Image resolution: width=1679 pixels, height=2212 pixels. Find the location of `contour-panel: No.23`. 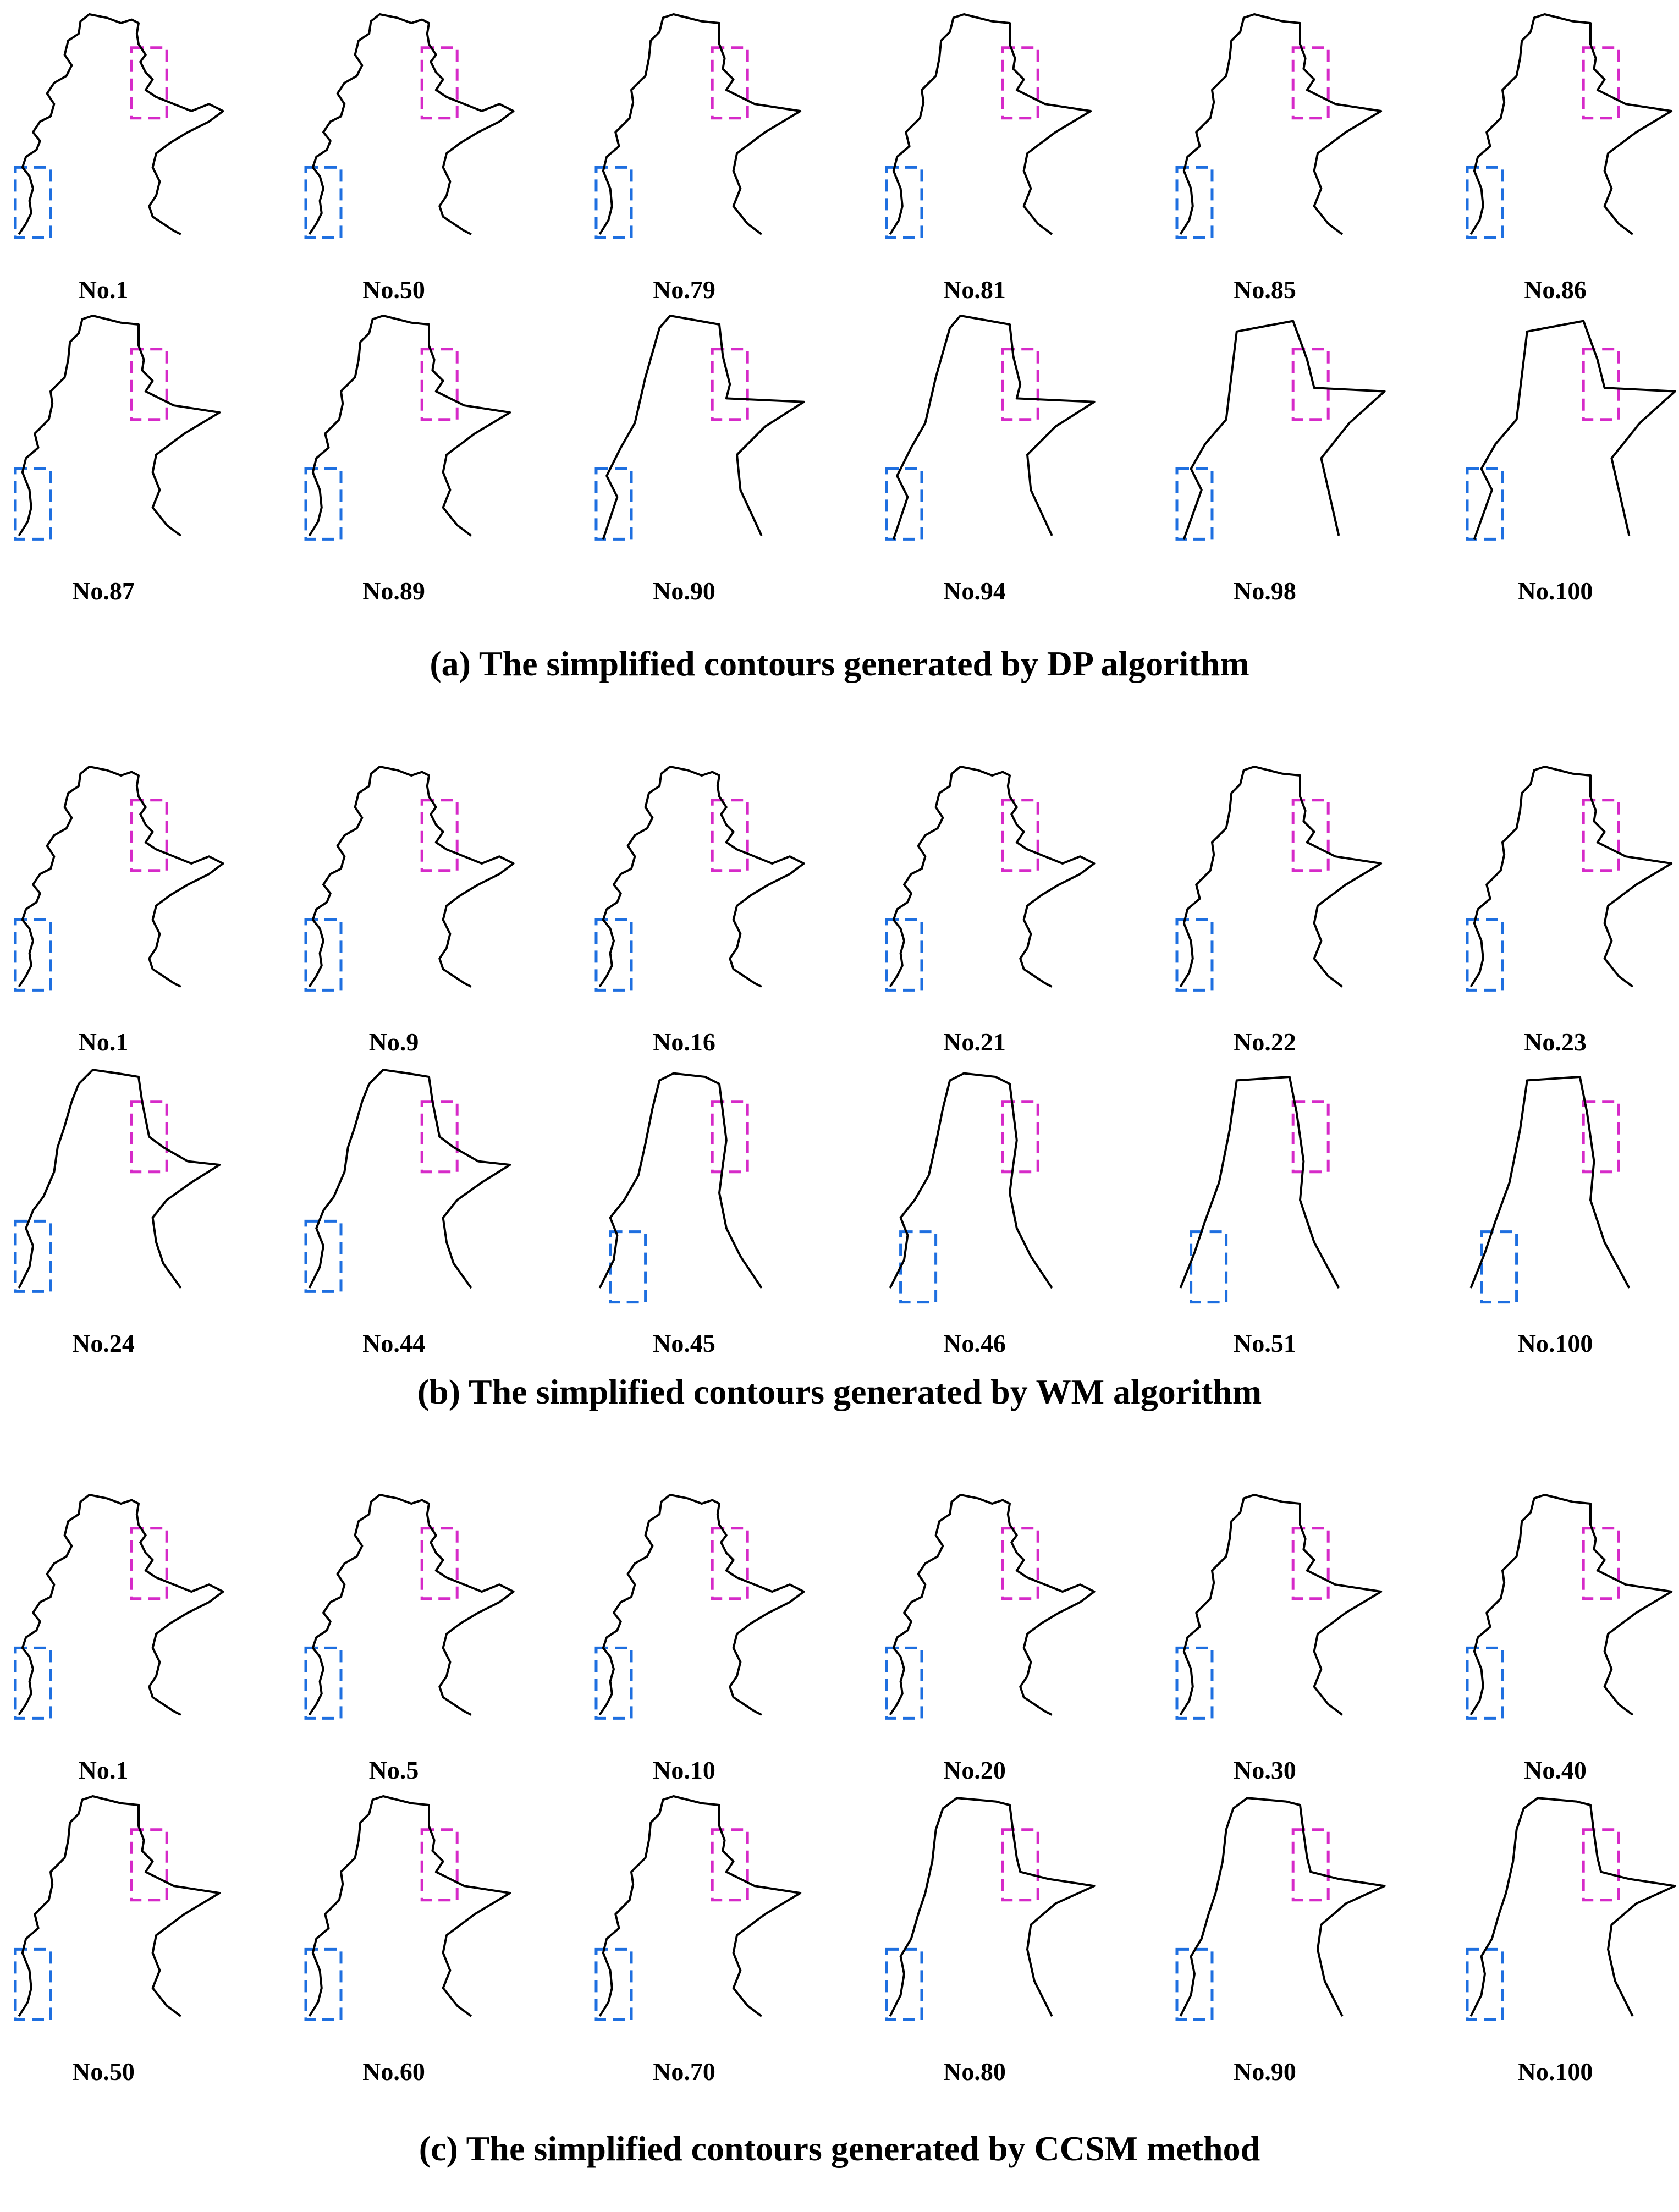

contour-panel: No.23 is located at coordinates (1573, 907).